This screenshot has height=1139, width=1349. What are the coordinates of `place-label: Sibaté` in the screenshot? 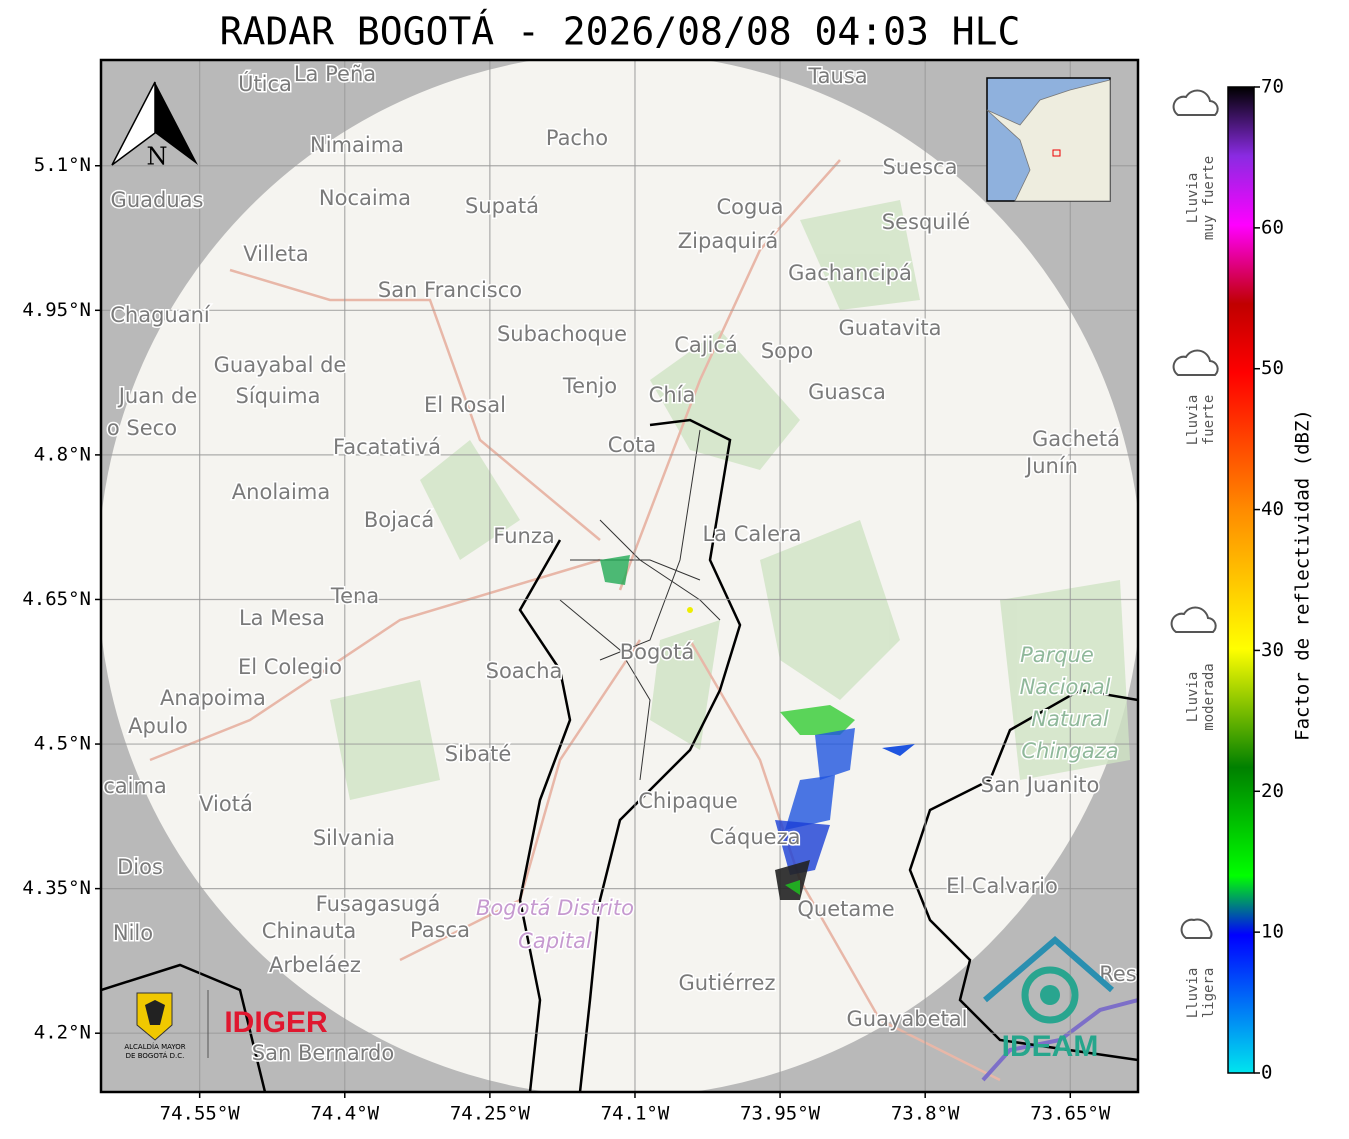 It's located at (478, 754).